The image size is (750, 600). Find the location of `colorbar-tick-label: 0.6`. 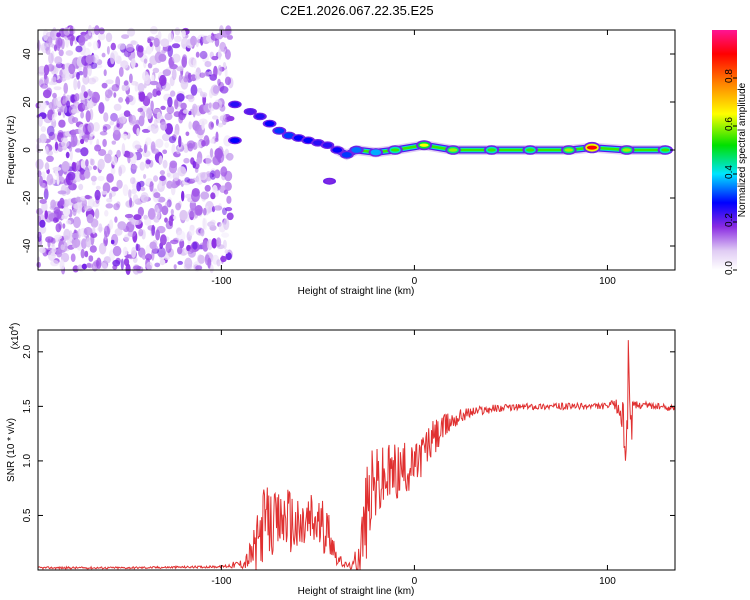

colorbar-tick-label: 0.6 is located at coordinates (729, 124).